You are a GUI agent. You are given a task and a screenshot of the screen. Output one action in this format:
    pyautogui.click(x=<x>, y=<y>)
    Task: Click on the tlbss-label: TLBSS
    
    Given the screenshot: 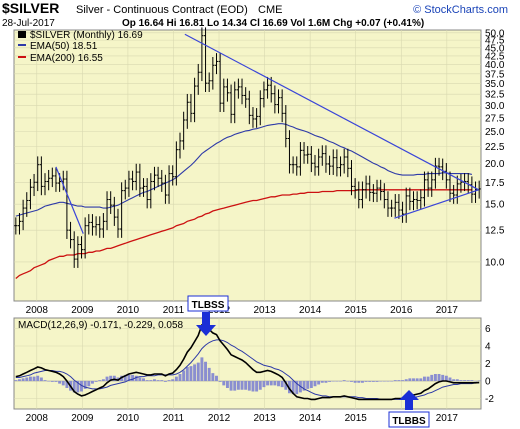 What is the action you would take?
    pyautogui.click(x=208, y=305)
    